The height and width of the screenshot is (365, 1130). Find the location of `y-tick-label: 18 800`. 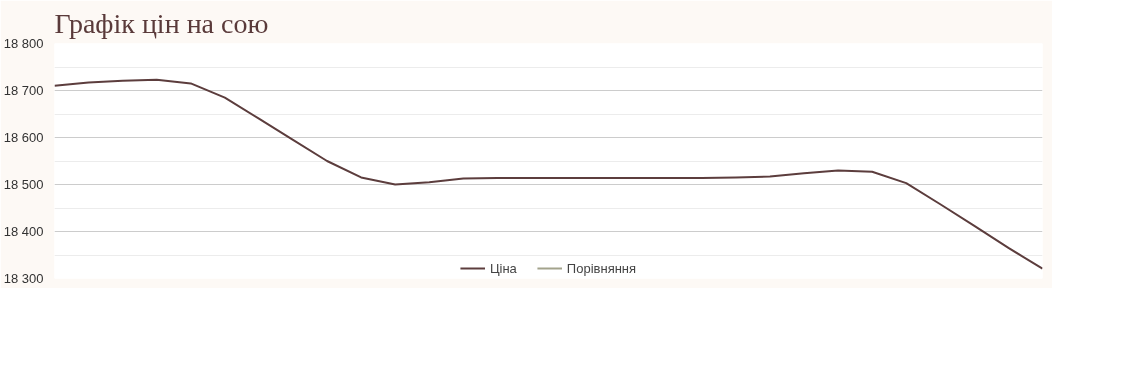

y-tick-label: 18 800 is located at coordinates (23, 43).